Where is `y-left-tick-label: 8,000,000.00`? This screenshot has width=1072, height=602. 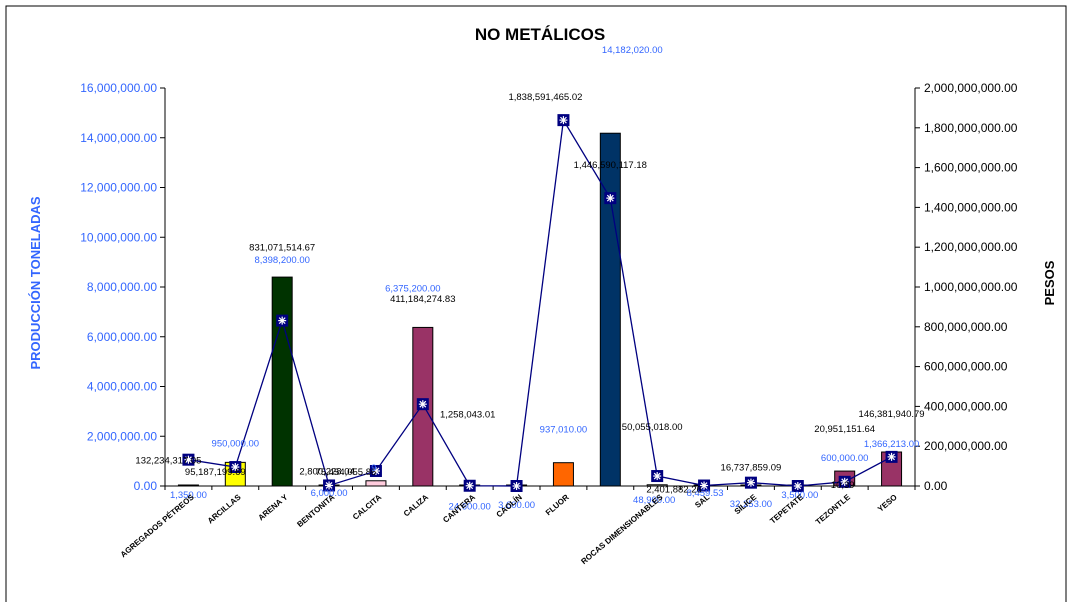
y-left-tick-label: 8,000,000.00 is located at coordinates (122, 287).